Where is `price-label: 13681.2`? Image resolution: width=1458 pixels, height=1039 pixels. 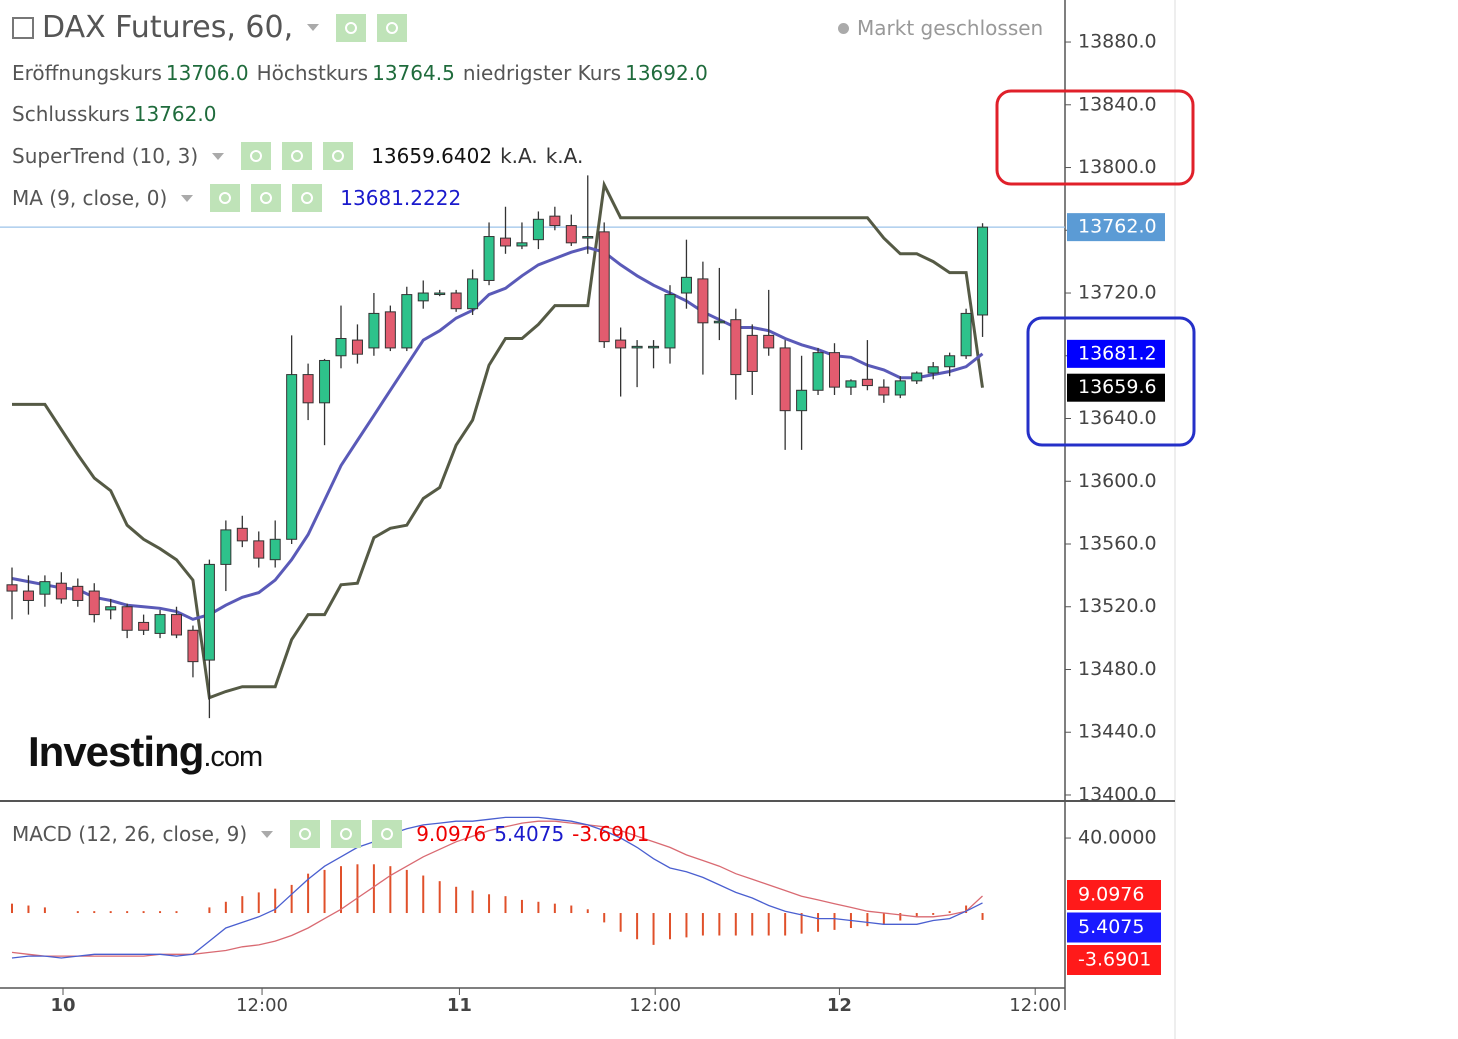
price-label: 13681.2 is located at coordinates (1117, 353).